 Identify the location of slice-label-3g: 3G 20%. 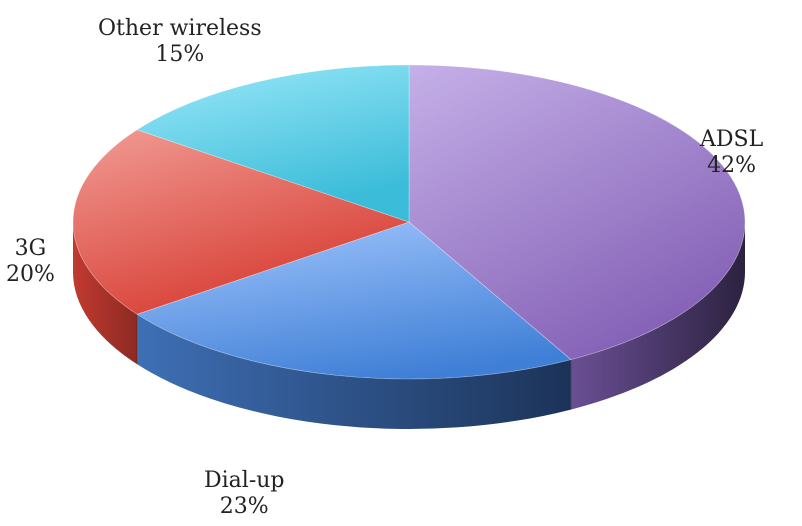
(30, 262).